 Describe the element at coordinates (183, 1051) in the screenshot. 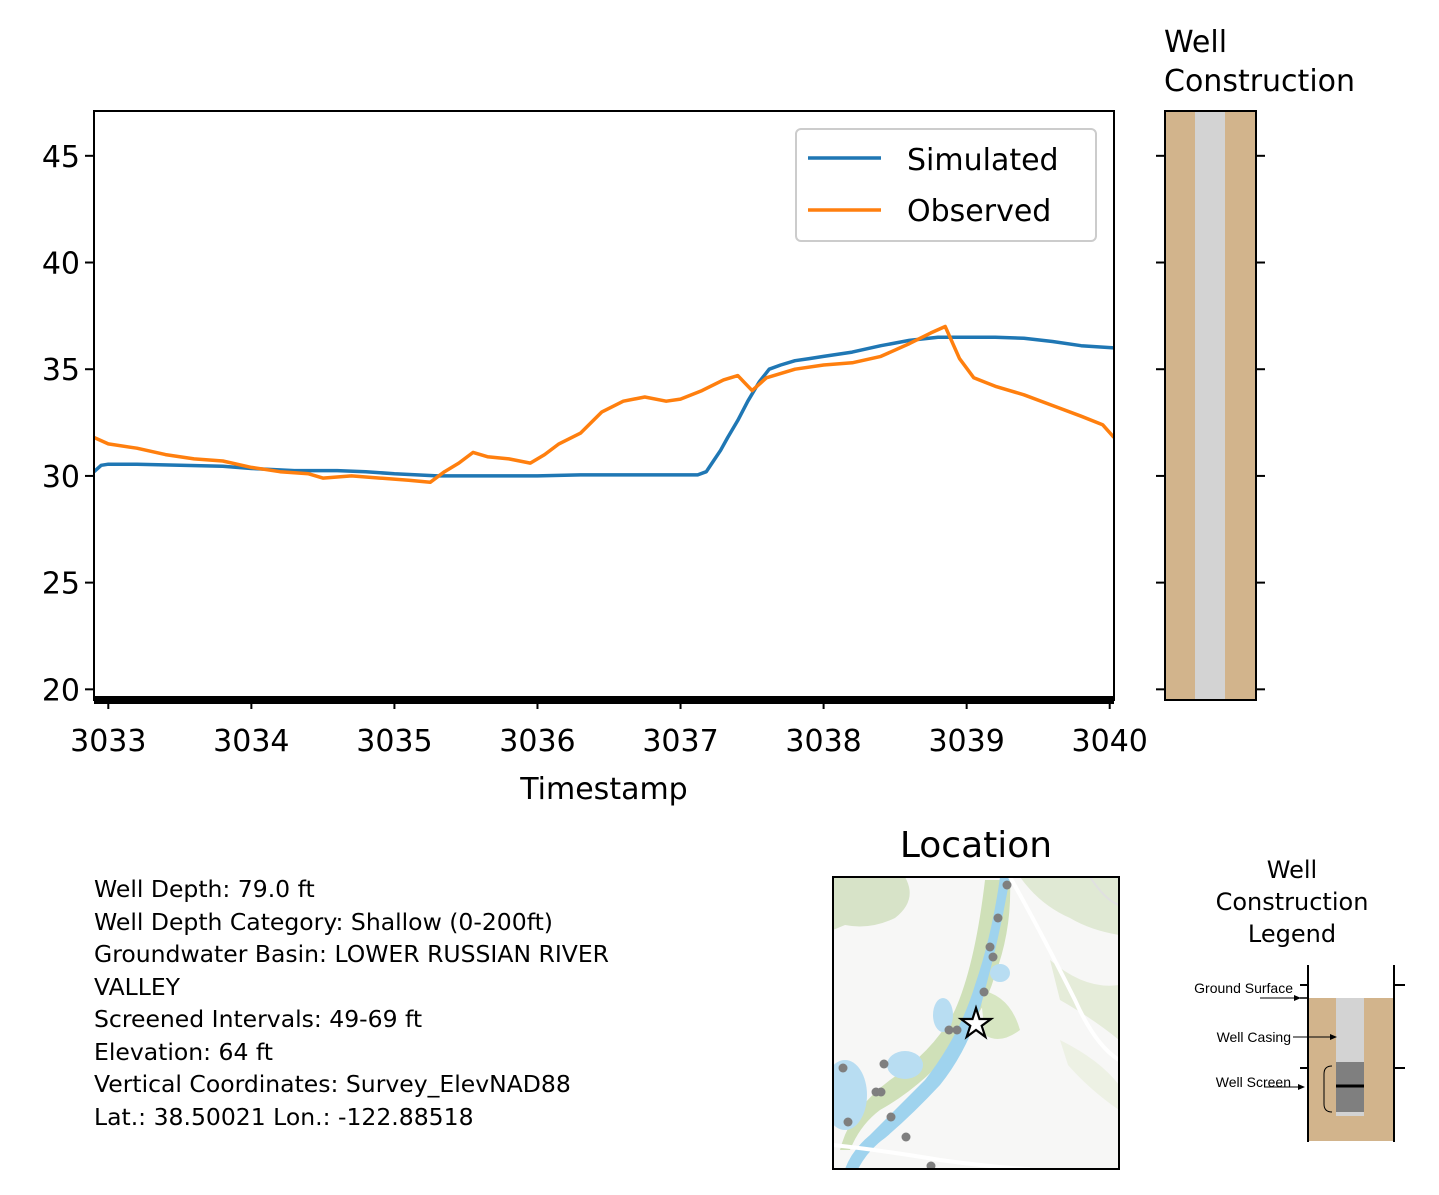

I see `info-line-elevation: Elevation: 64 ft` at that location.